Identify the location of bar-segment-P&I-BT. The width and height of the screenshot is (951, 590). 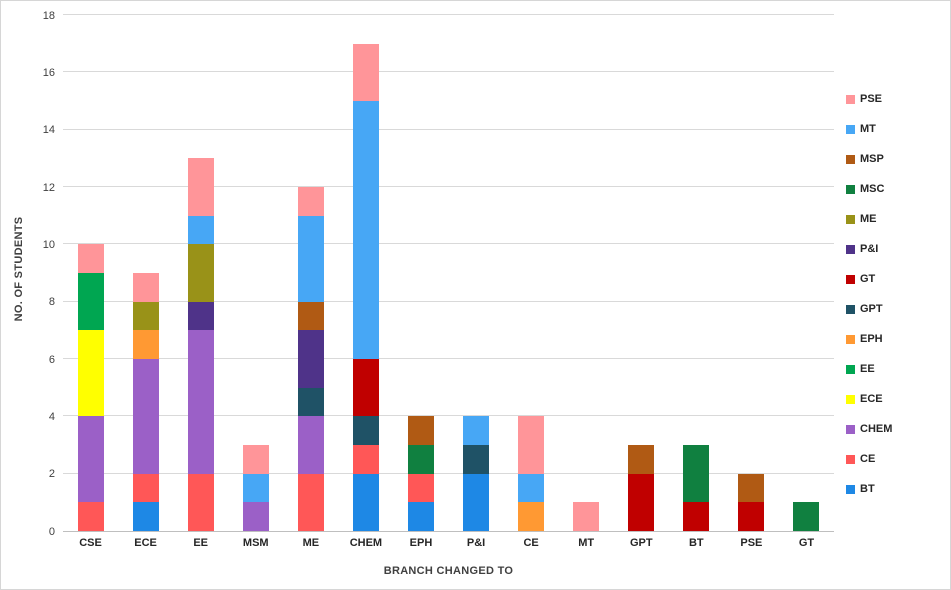
(476, 502).